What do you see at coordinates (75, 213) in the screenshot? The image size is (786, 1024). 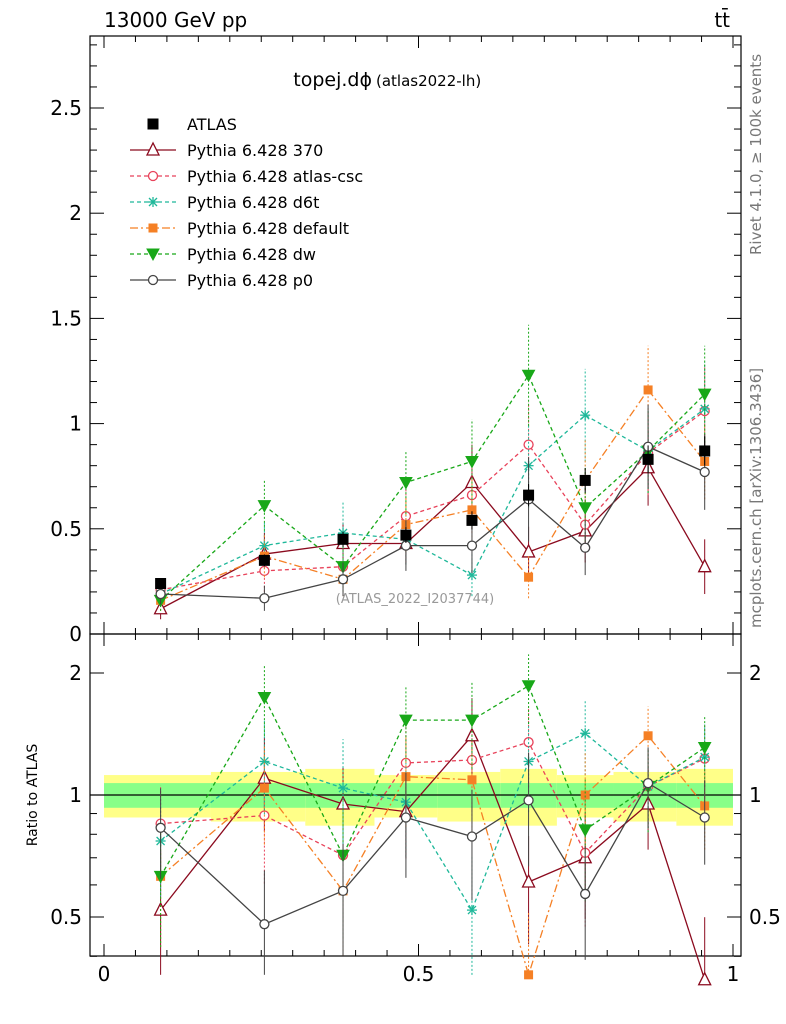 I see `y-tick-label: 2` at bounding box center [75, 213].